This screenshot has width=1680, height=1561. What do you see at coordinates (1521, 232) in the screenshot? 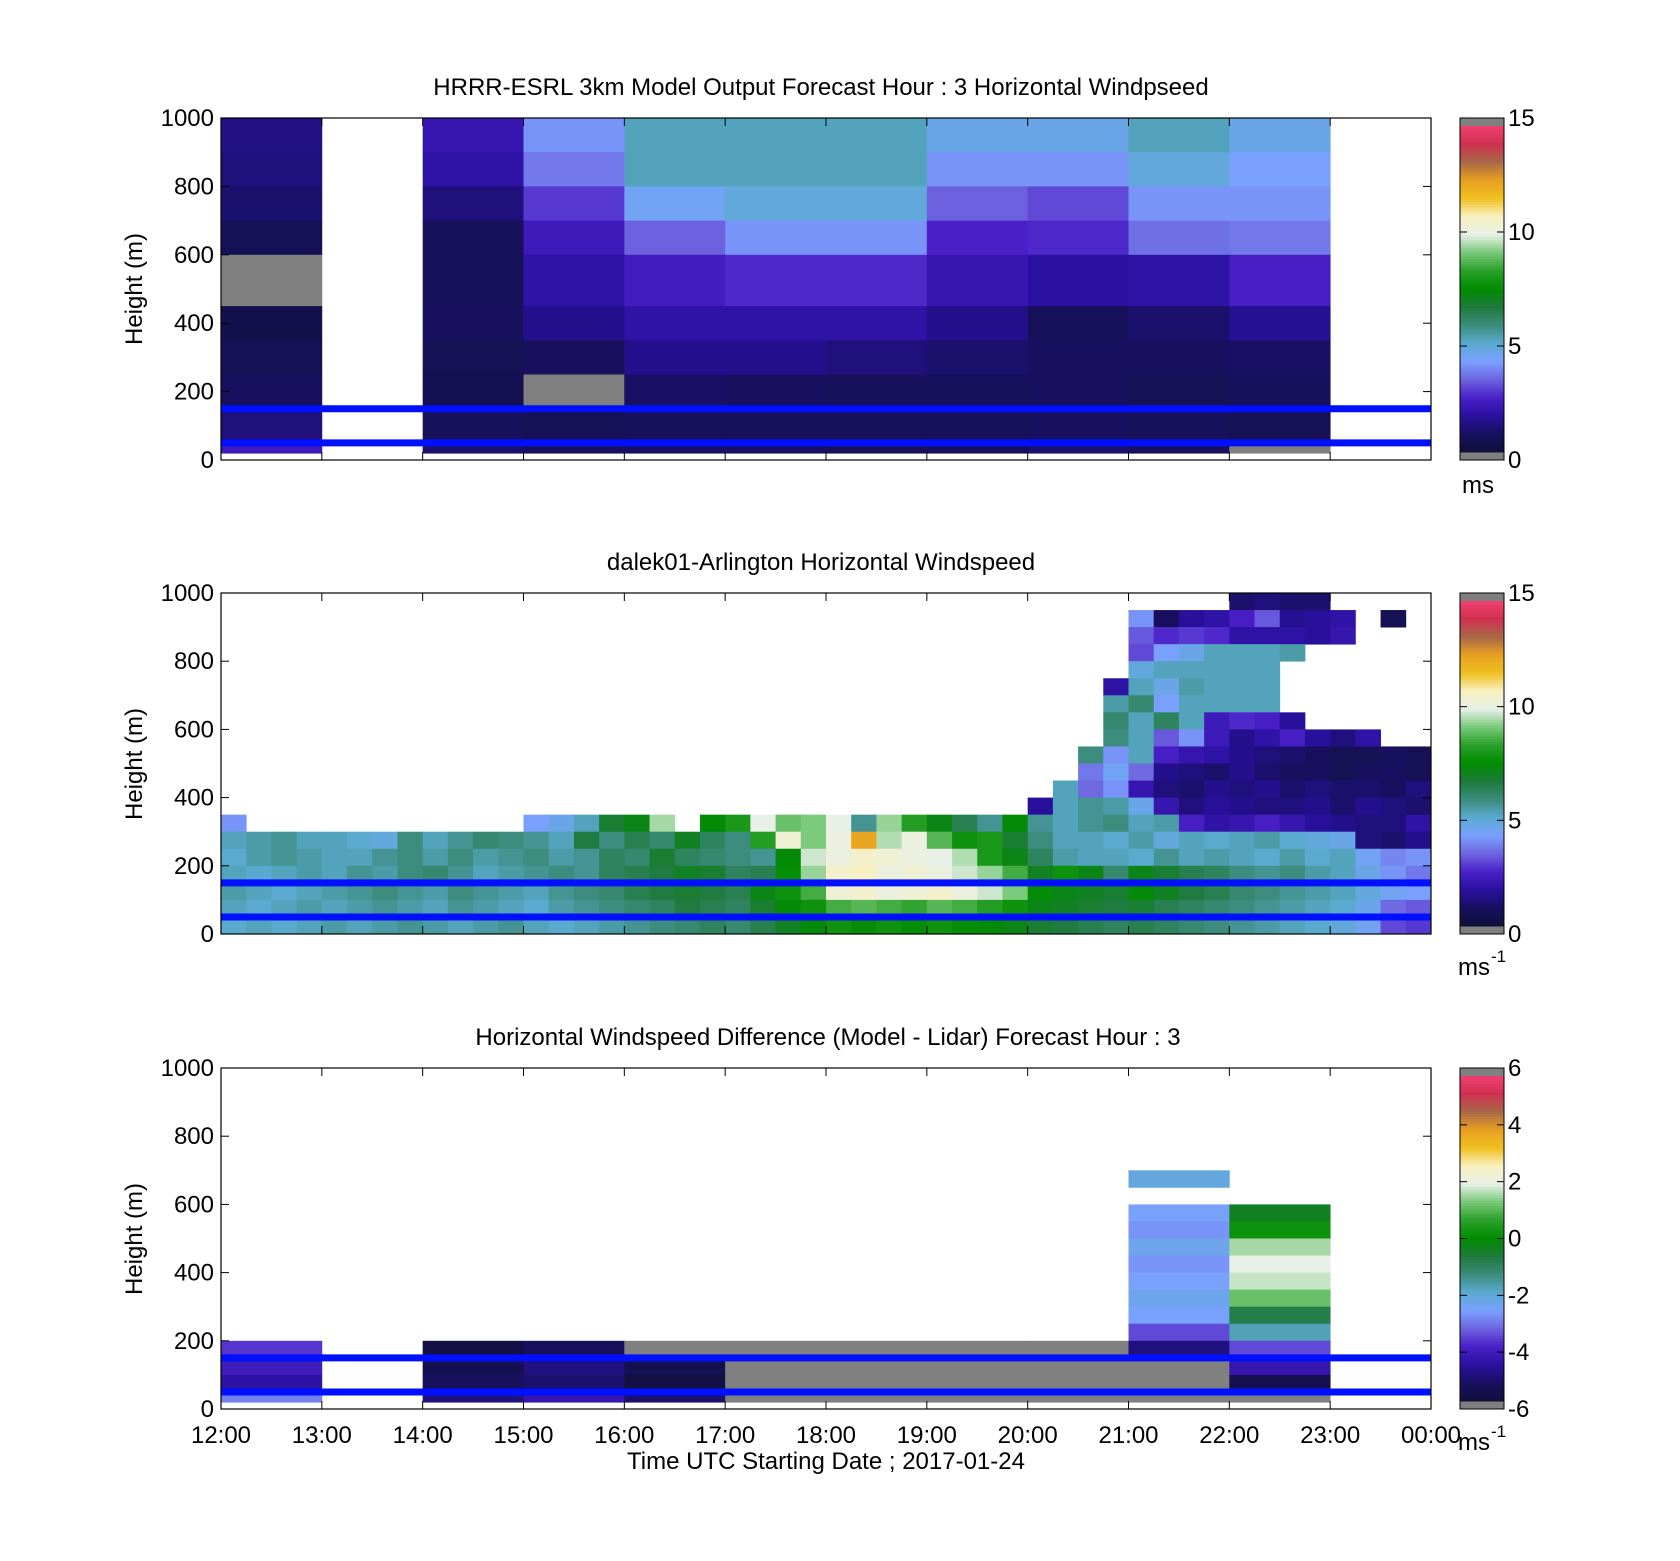
I see `colorbar-tick-label: 10` at bounding box center [1521, 232].